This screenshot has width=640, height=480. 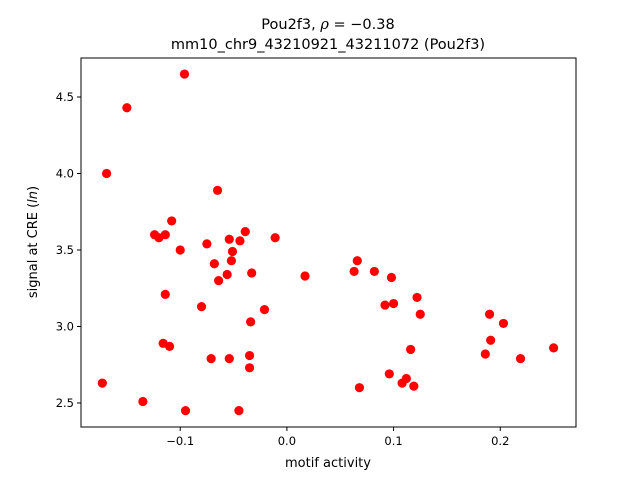 I want to click on x-tick-label: 0.0, so click(x=287, y=441).